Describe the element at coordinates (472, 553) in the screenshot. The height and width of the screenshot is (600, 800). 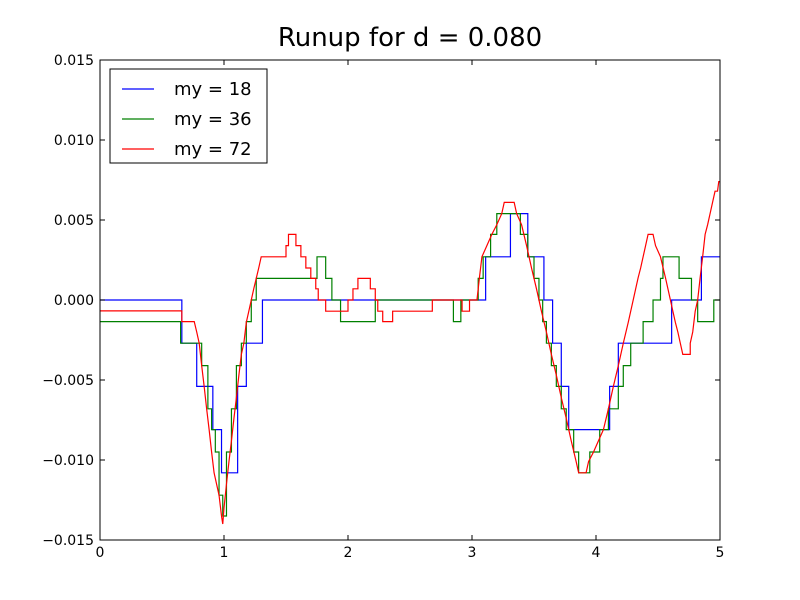
I see `x-tick-label: 3` at that location.